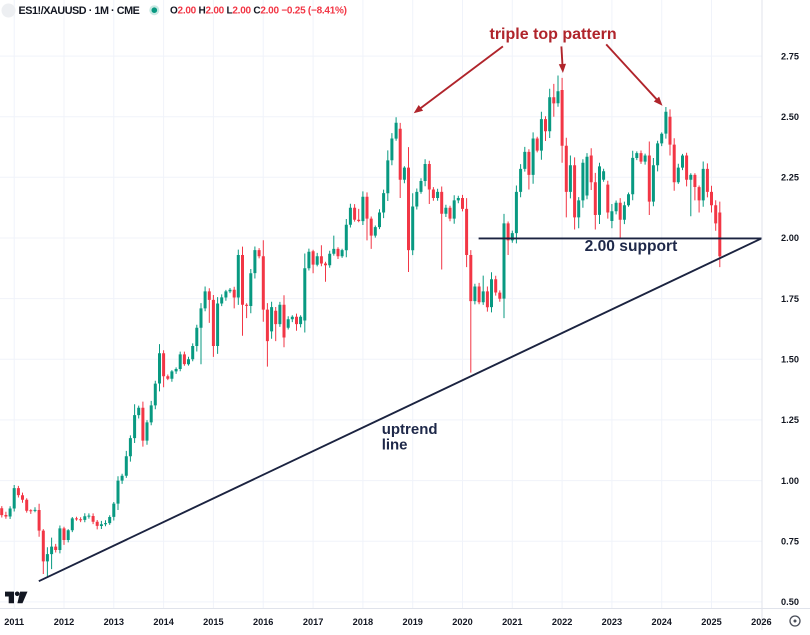  Describe the element at coordinates (410, 429) in the screenshot. I see `svg-text: uptrend` at that location.